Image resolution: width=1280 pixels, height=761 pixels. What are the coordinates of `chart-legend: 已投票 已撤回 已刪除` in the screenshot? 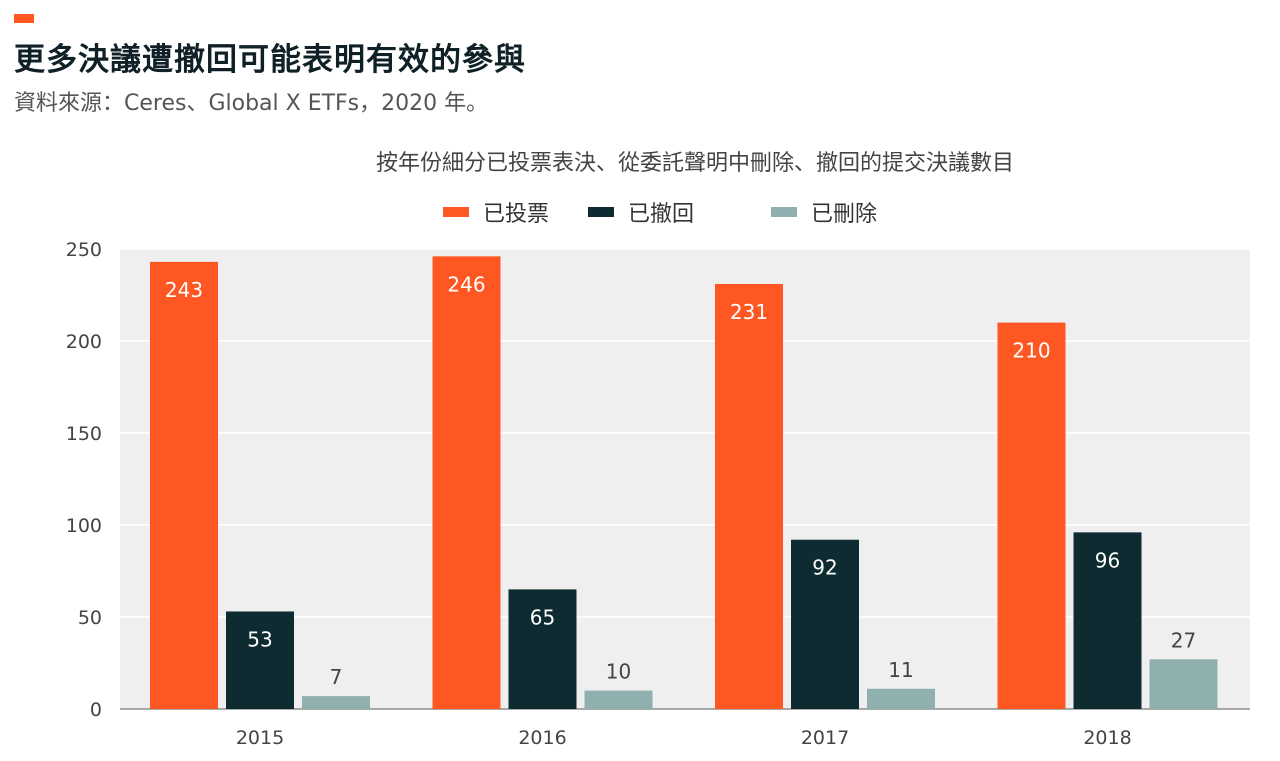 It's located at (640, 214).